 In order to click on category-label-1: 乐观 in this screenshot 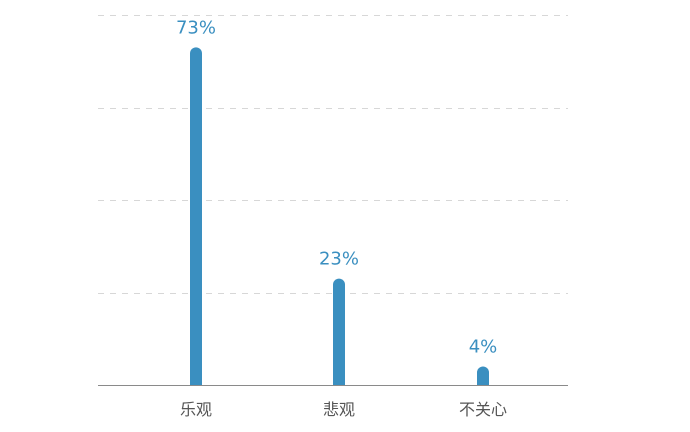, I will do `click(196, 409)`.